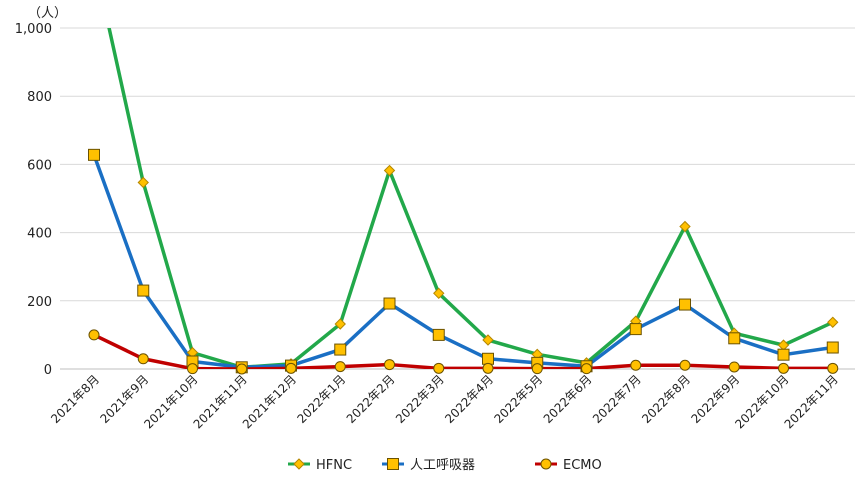  I want to click on legend-marker-circle, so click(546, 464).